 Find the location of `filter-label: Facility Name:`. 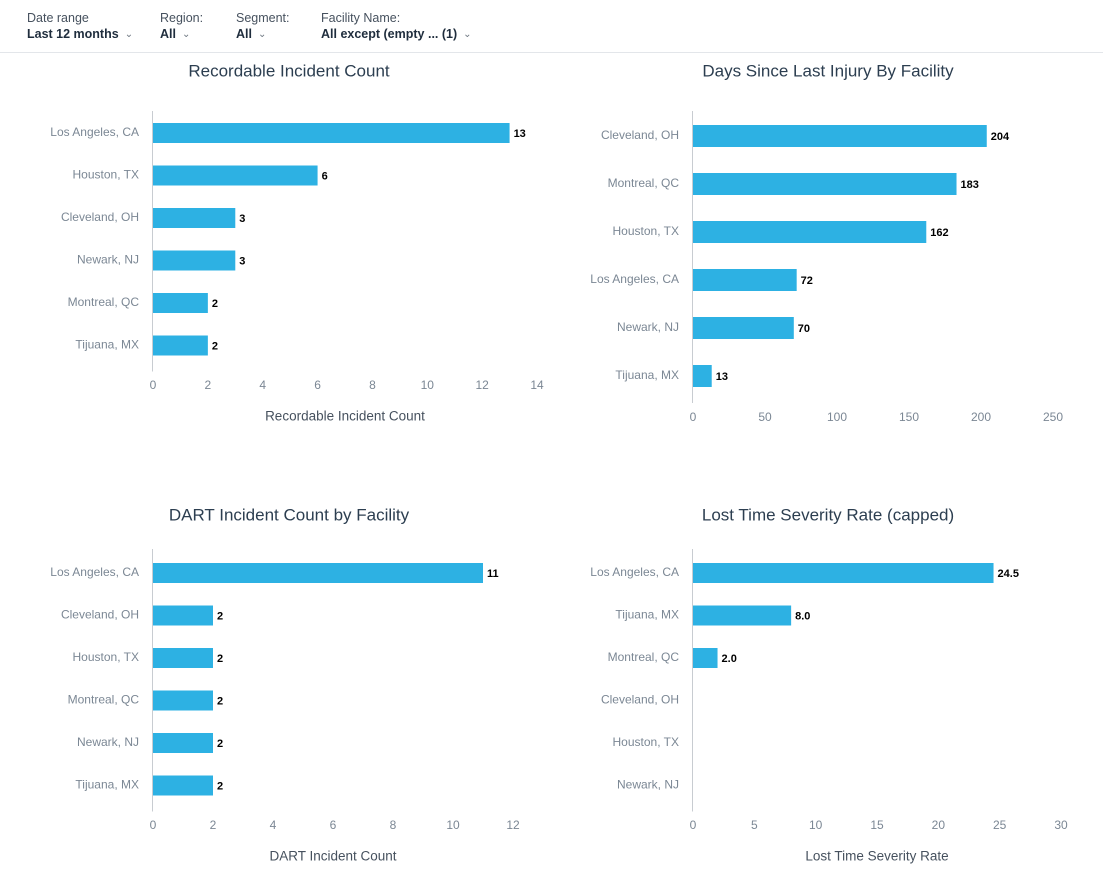

filter-label: Facility Name: is located at coordinates (361, 18).